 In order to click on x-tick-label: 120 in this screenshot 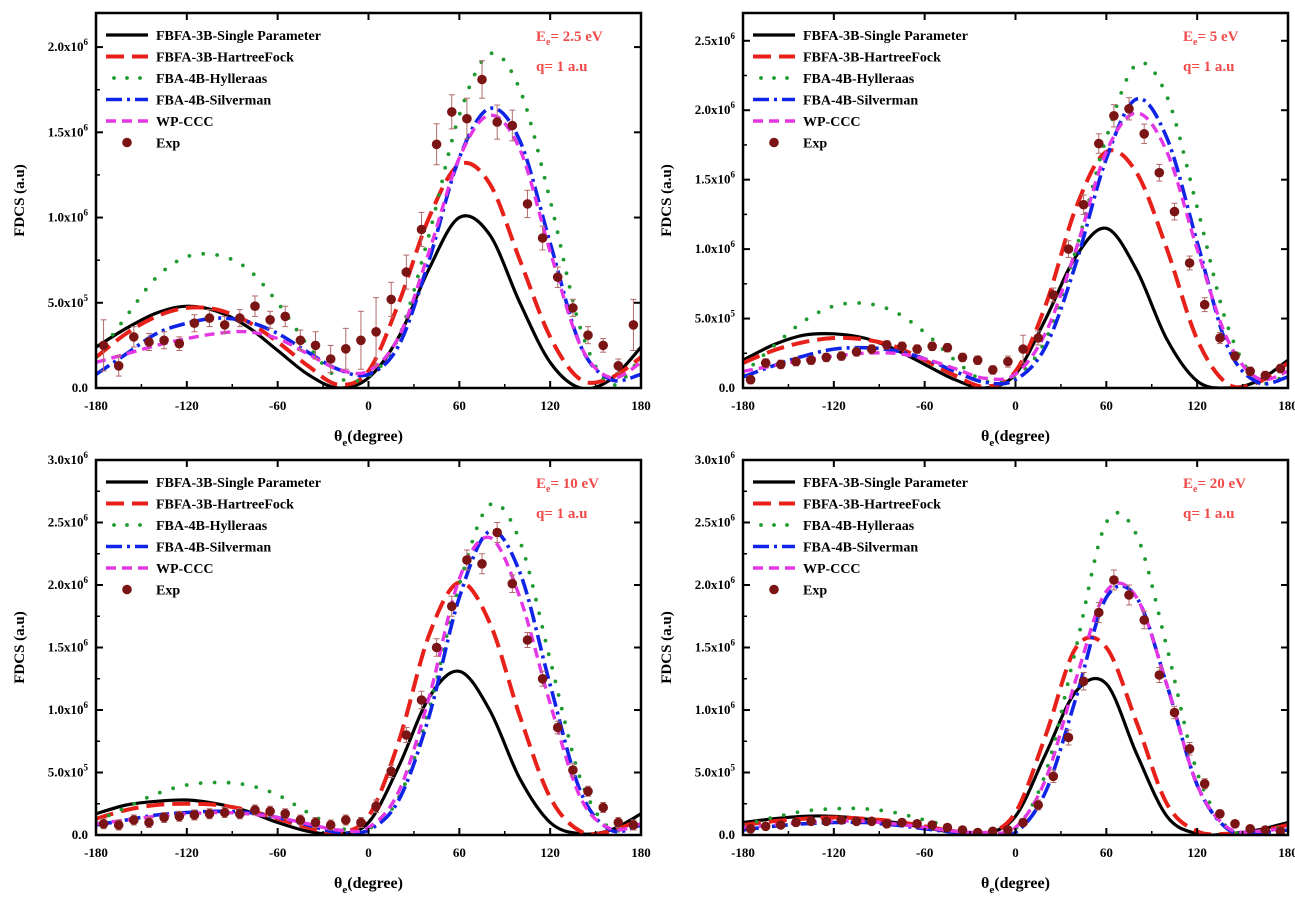, I will do `click(550, 405)`.